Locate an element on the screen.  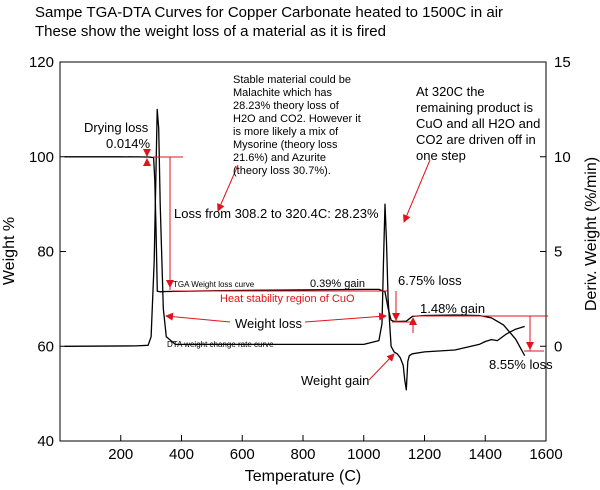
weight-gain-arrow is located at coordinates (381, 367).